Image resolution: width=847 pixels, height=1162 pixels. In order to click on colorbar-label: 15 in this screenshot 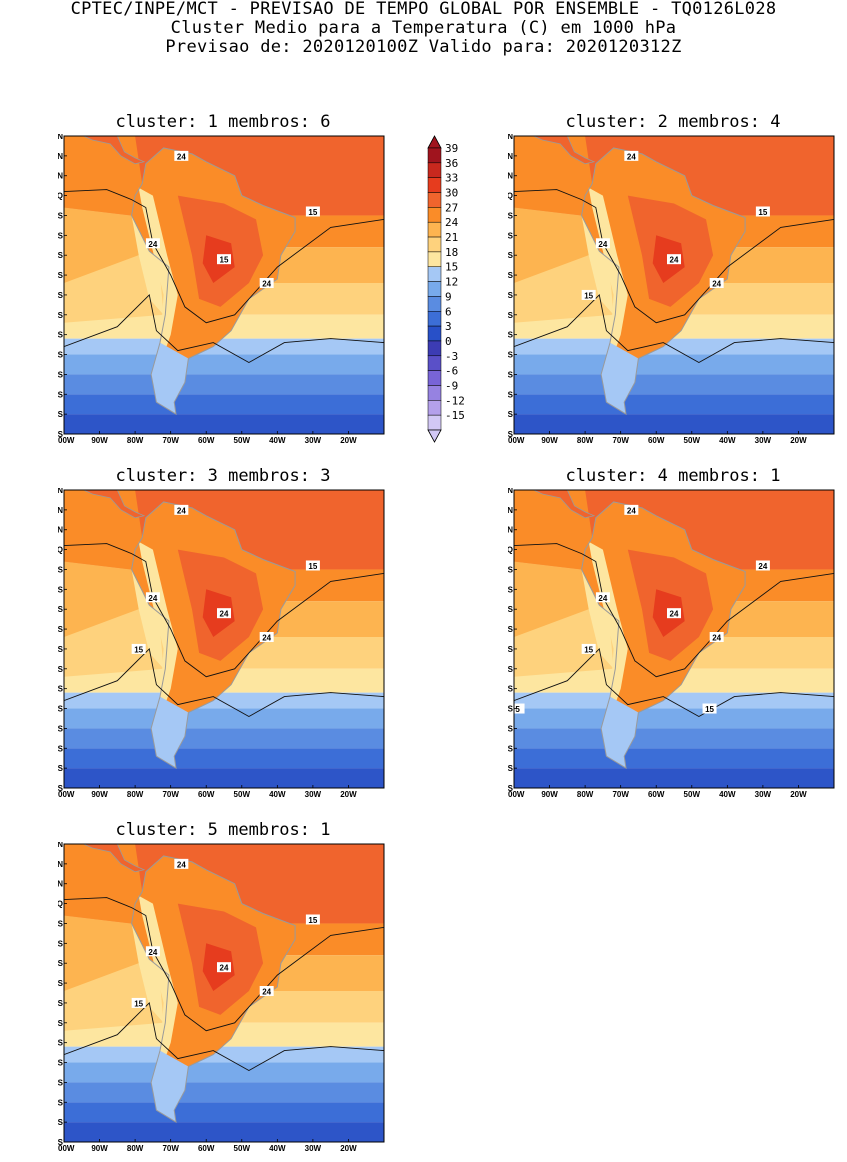, I will do `click(451, 267)`.